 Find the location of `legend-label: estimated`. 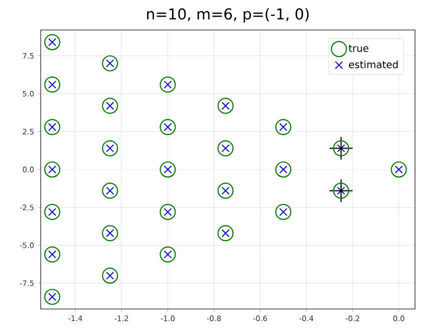

legend-label: estimated is located at coordinates (373, 64).